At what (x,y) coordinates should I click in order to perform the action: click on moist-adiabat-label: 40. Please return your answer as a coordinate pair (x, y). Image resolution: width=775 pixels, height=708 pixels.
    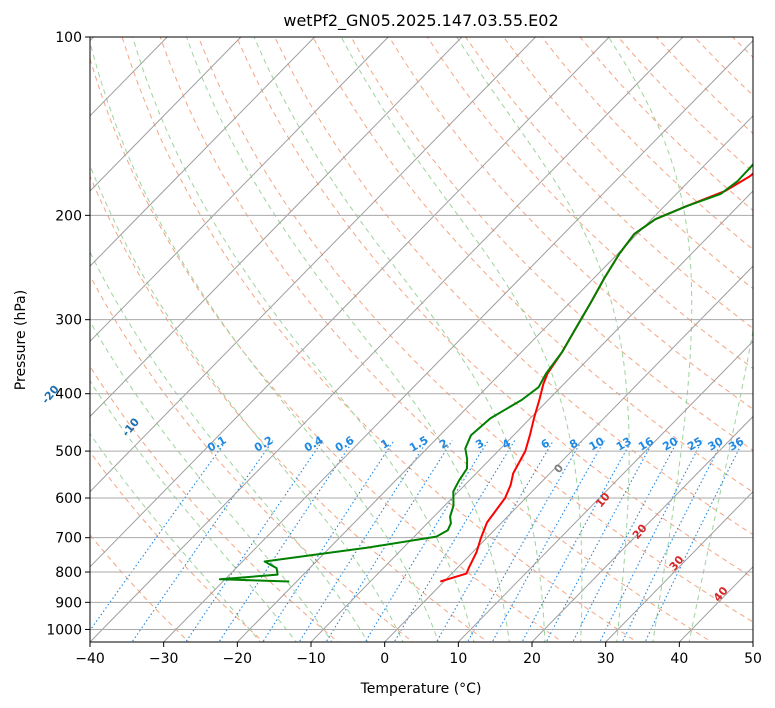
    Looking at the image, I should click on (721, 594).